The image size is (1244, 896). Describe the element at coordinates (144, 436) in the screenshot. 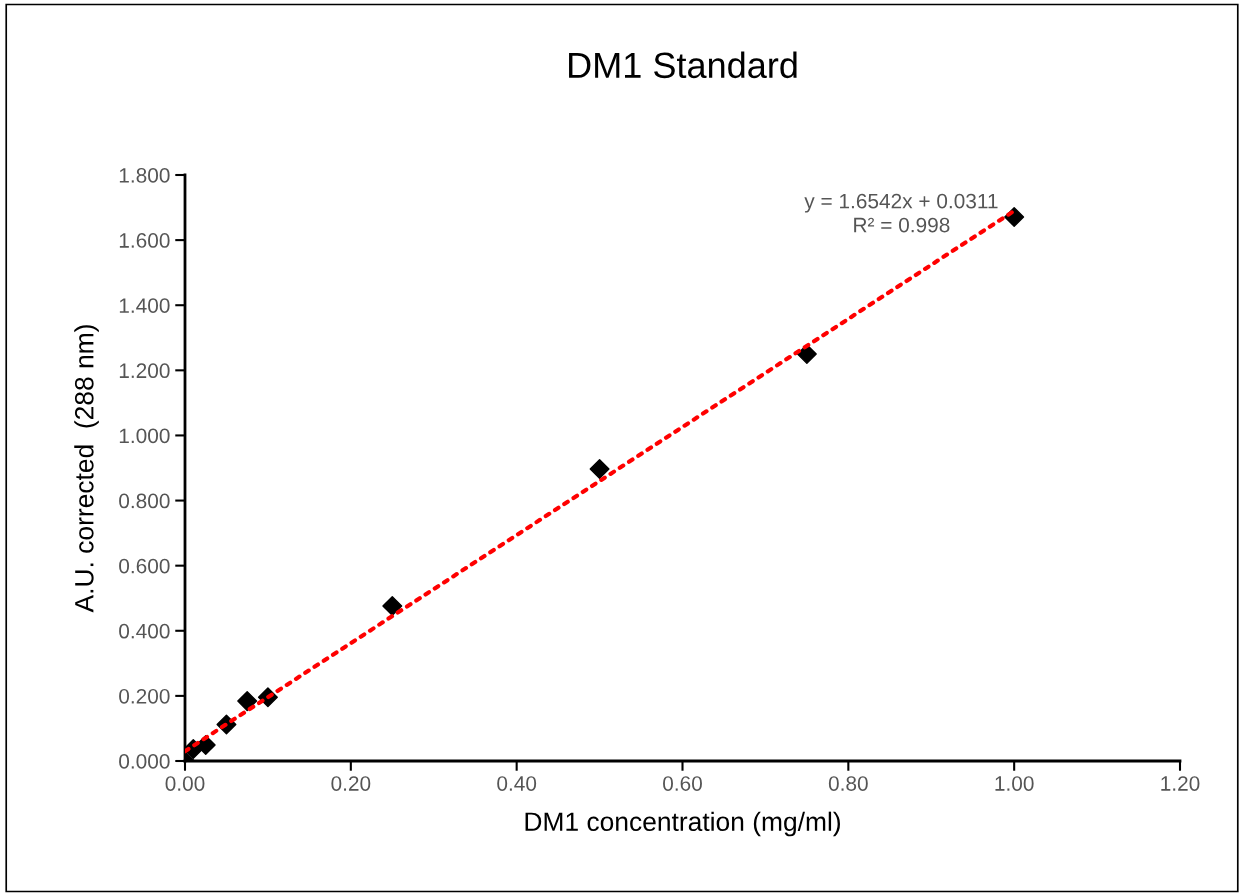

I see `y-tick-label: 1.000` at that location.